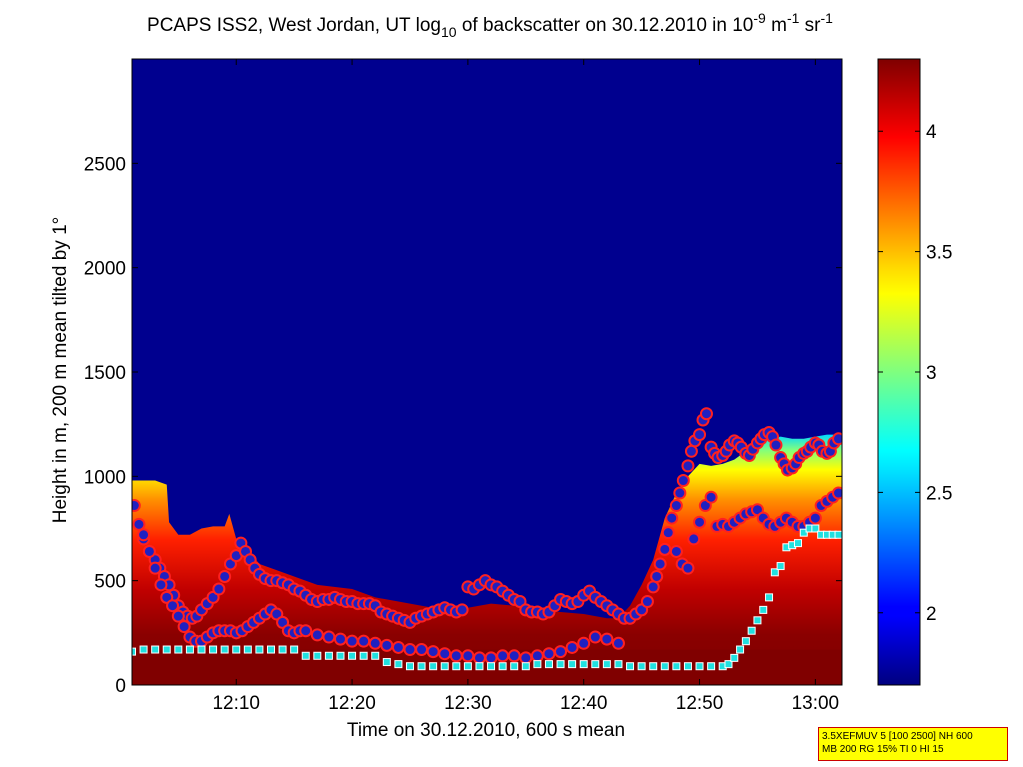  I want to click on x-tick-label: 12:20, so click(352, 703).